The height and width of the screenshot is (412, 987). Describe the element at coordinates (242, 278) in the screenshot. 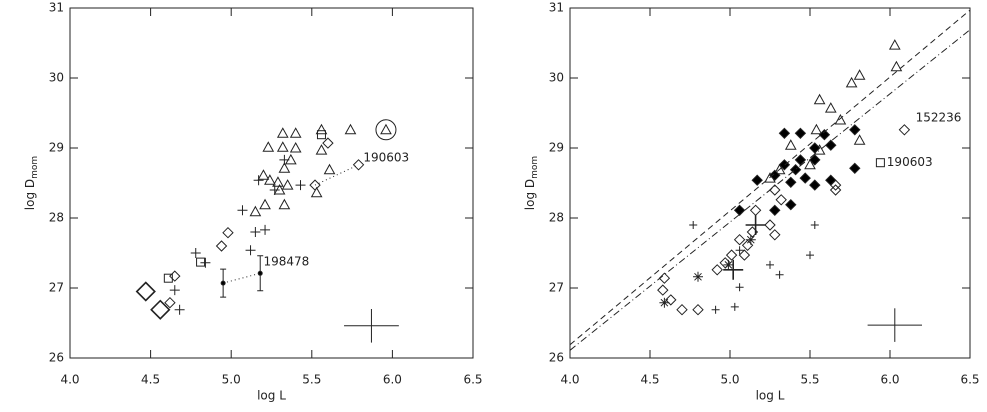

I see `line` at that location.